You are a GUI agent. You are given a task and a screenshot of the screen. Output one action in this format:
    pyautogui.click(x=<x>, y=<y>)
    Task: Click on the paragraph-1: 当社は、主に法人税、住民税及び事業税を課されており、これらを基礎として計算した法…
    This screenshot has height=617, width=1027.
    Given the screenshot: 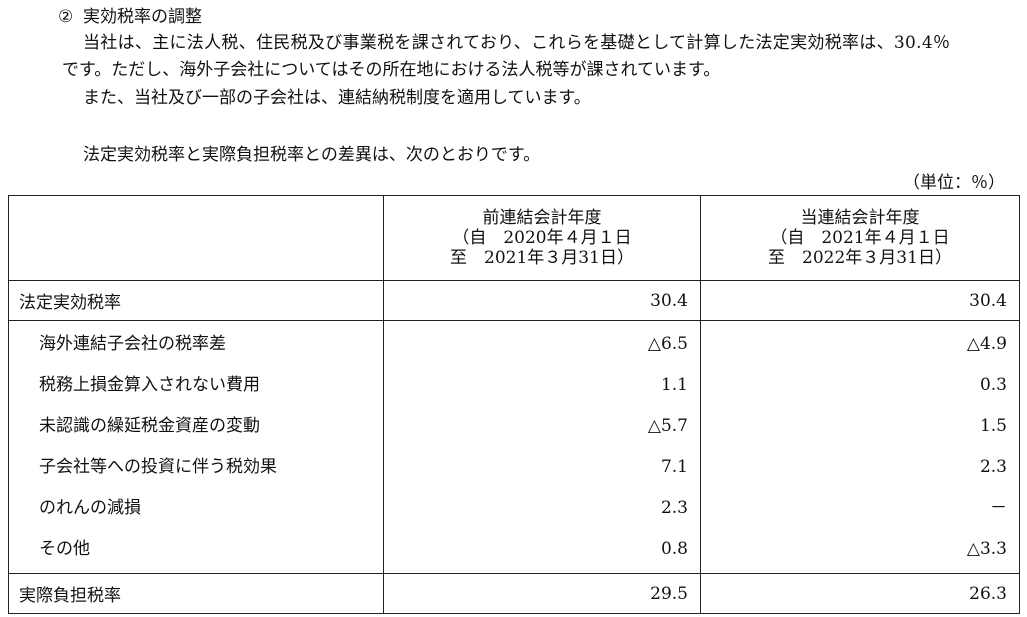 What is the action you would take?
    pyautogui.click(x=517, y=43)
    